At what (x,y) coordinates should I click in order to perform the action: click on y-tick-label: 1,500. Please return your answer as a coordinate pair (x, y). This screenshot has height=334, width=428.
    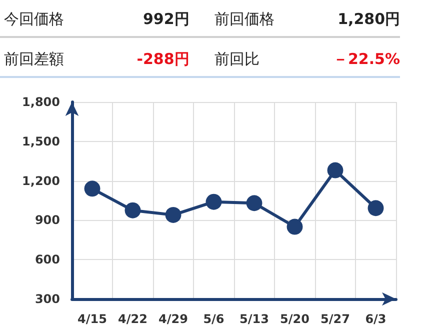
    Looking at the image, I should click on (41, 141).